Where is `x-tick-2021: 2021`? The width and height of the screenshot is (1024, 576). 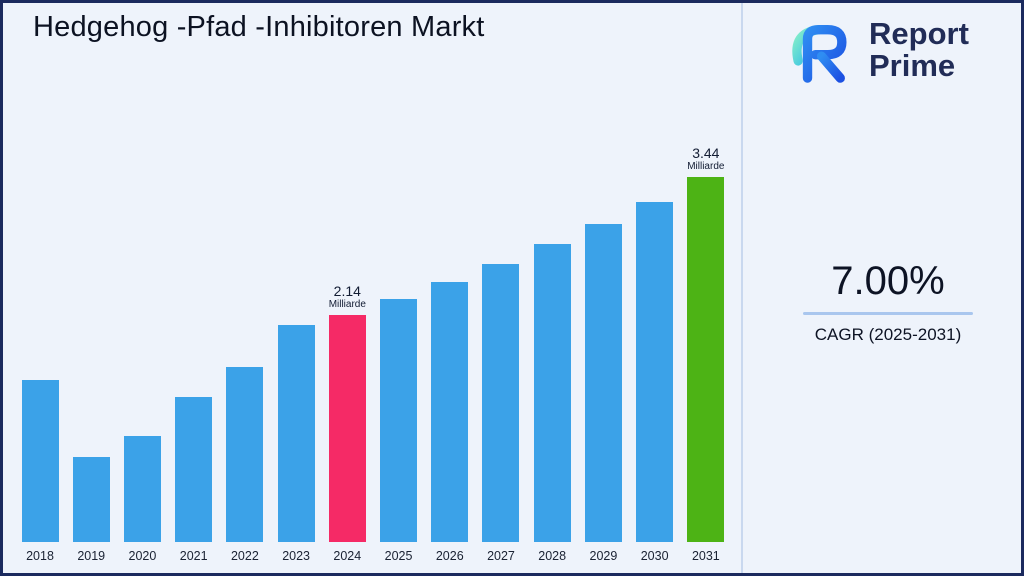
x-tick-2021: 2021 is located at coordinates (193, 556).